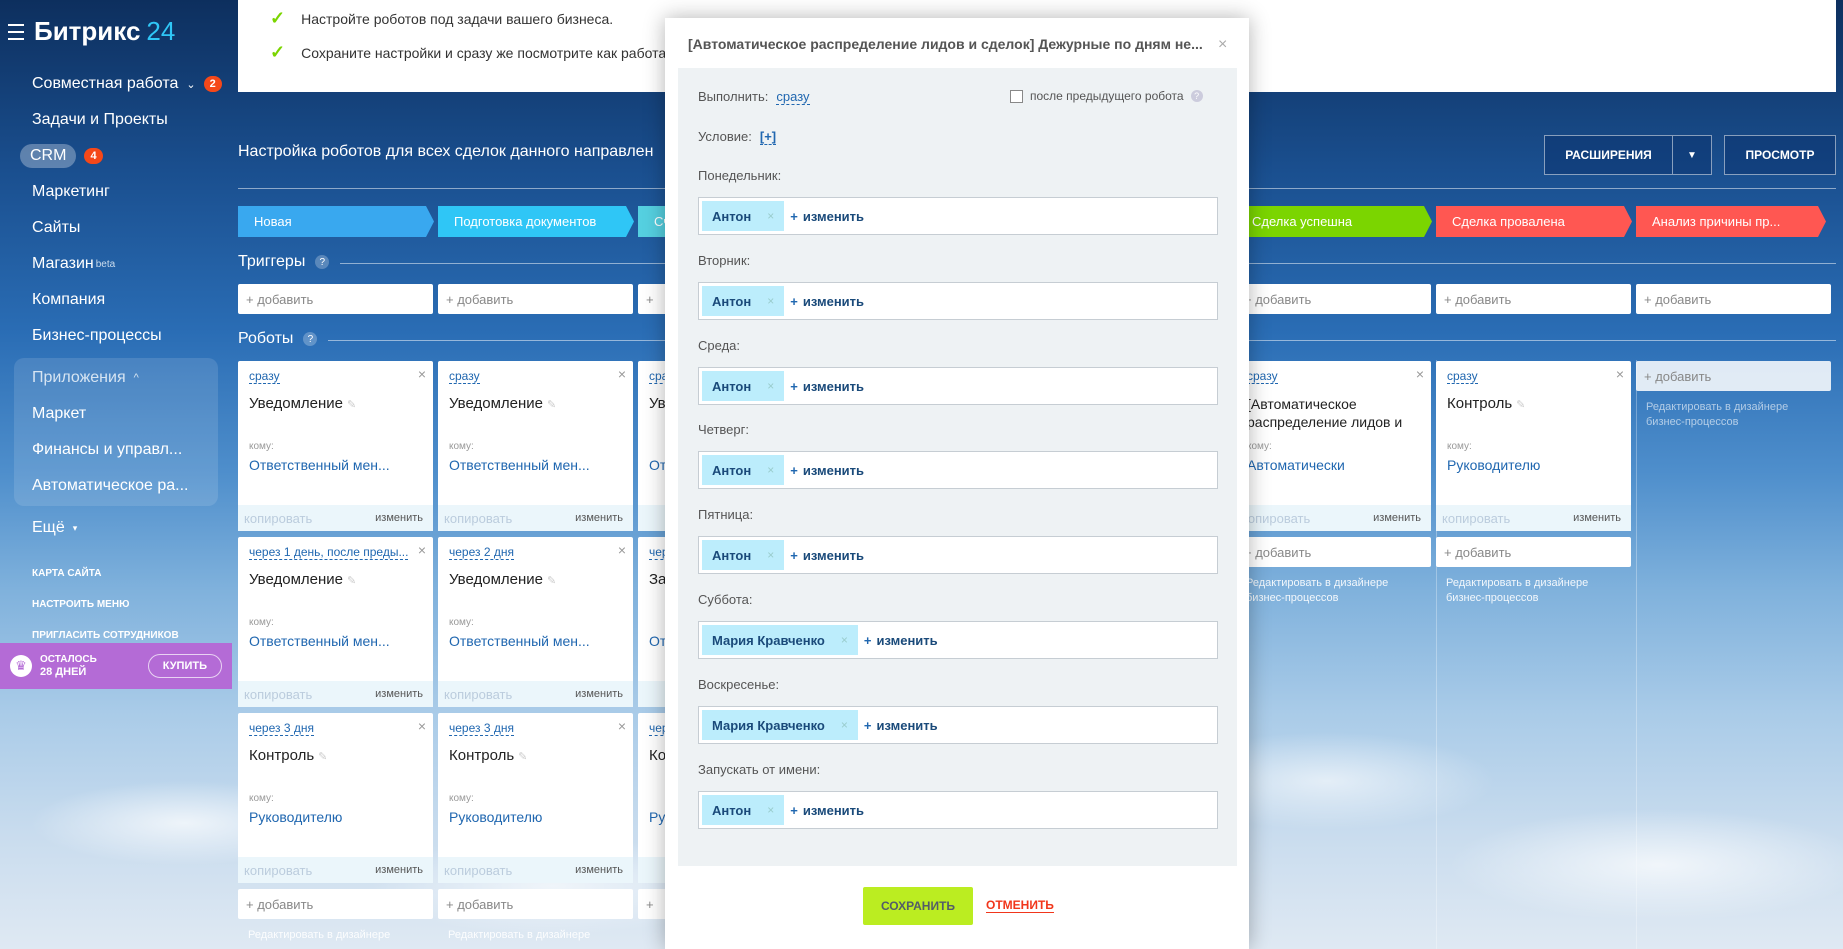  What do you see at coordinates (1628, 155) in the screenshot?
I see `extensions-button: РАСШИРЕНИЯ ▼` at bounding box center [1628, 155].